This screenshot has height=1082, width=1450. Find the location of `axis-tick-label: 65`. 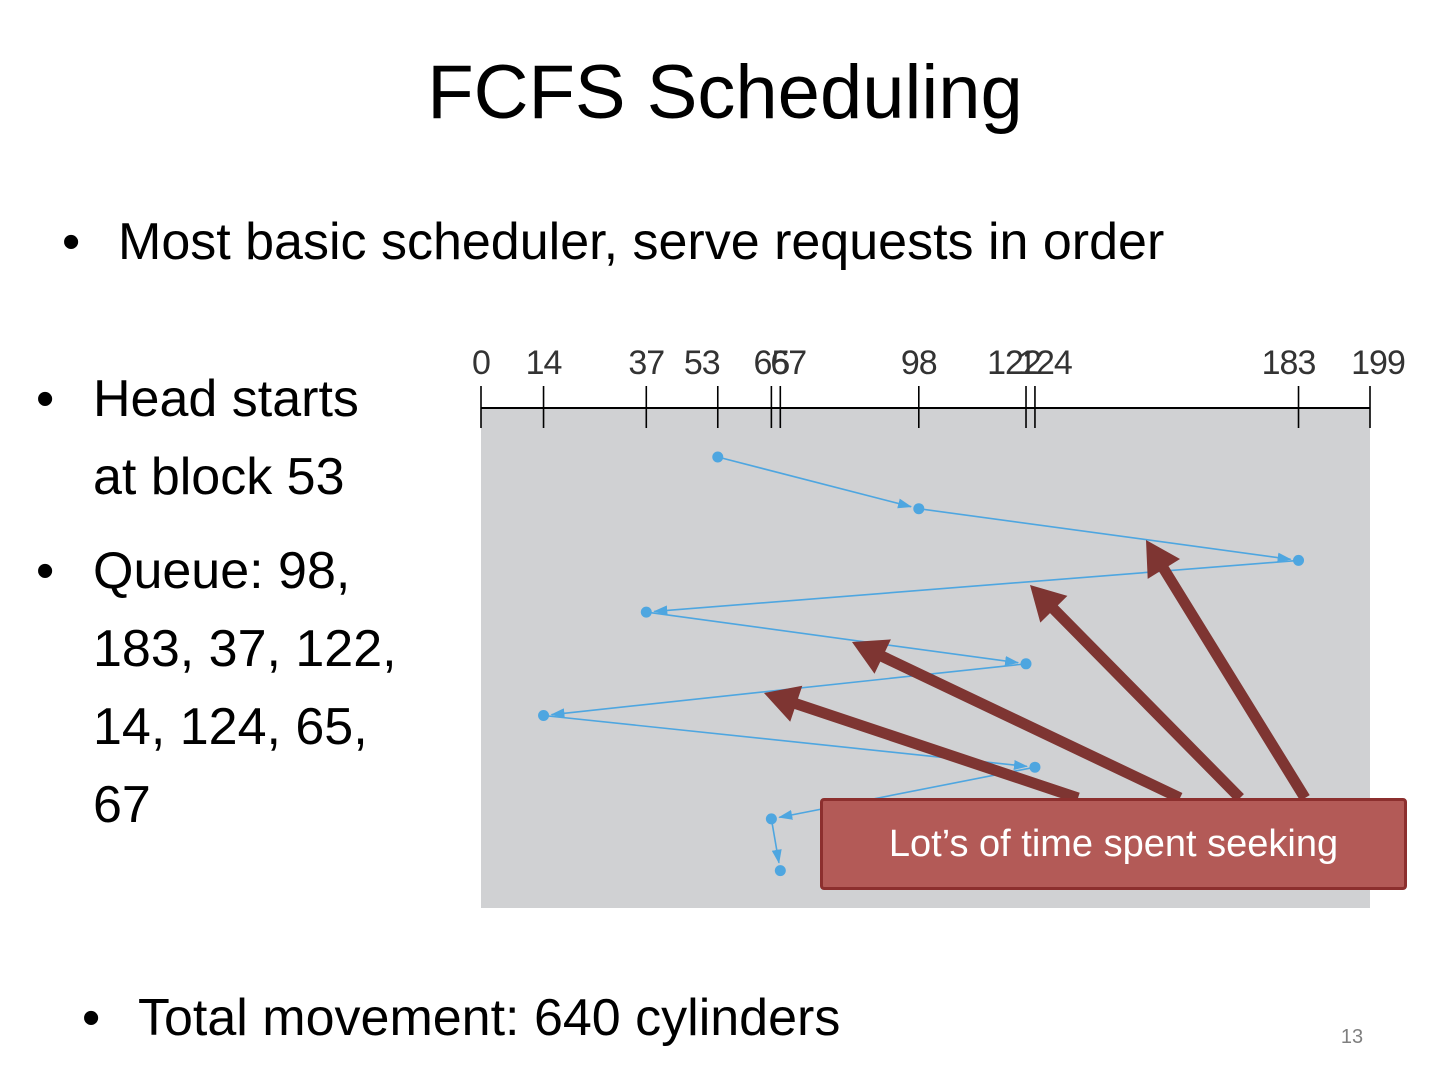

axis-tick-label: 65 is located at coordinates (771, 363).